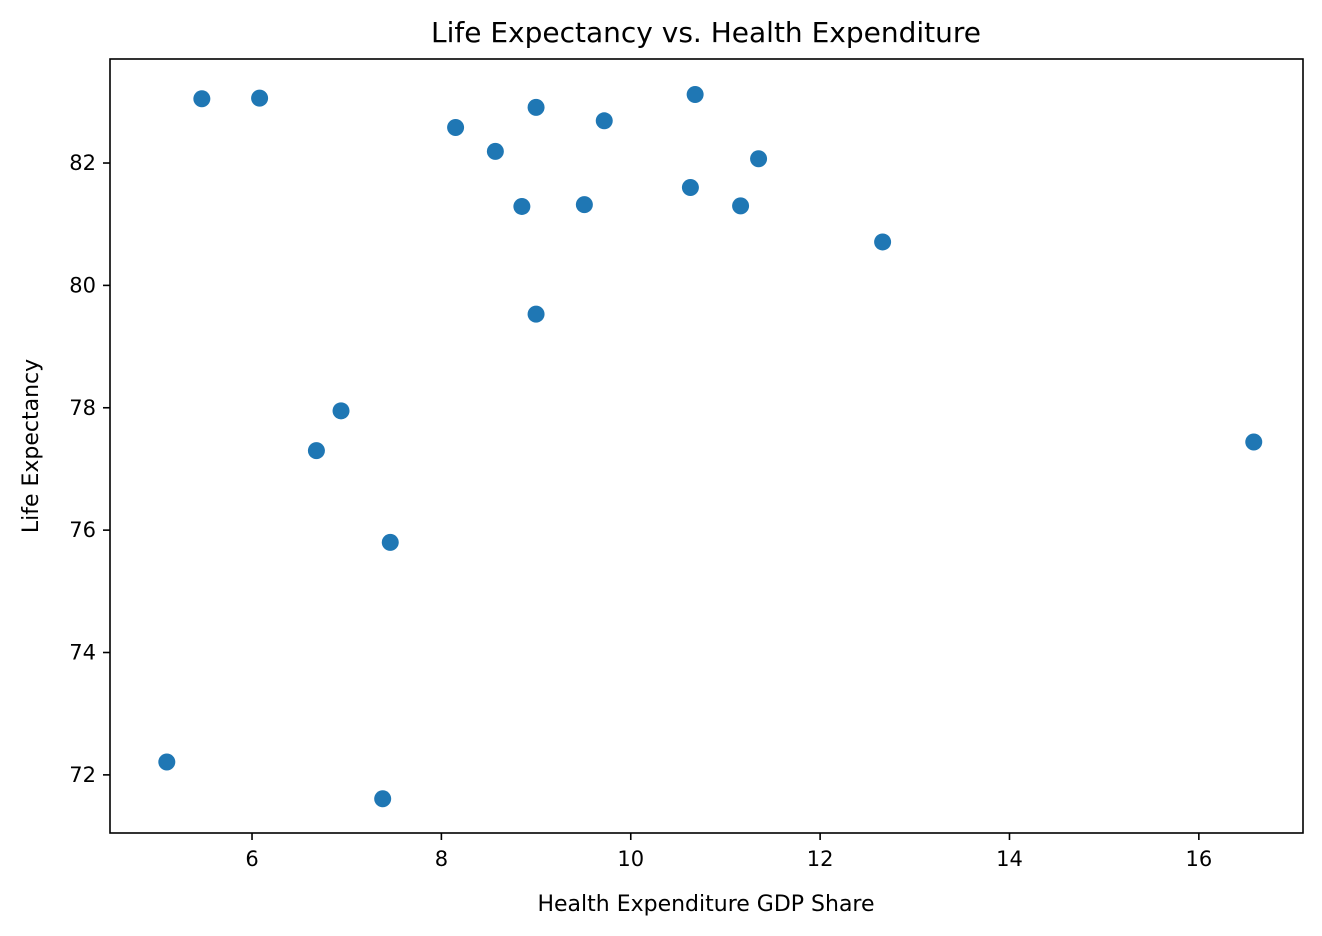 The image size is (1322, 936). Describe the element at coordinates (82, 530) in the screenshot. I see `y-tick-label: 76` at that location.